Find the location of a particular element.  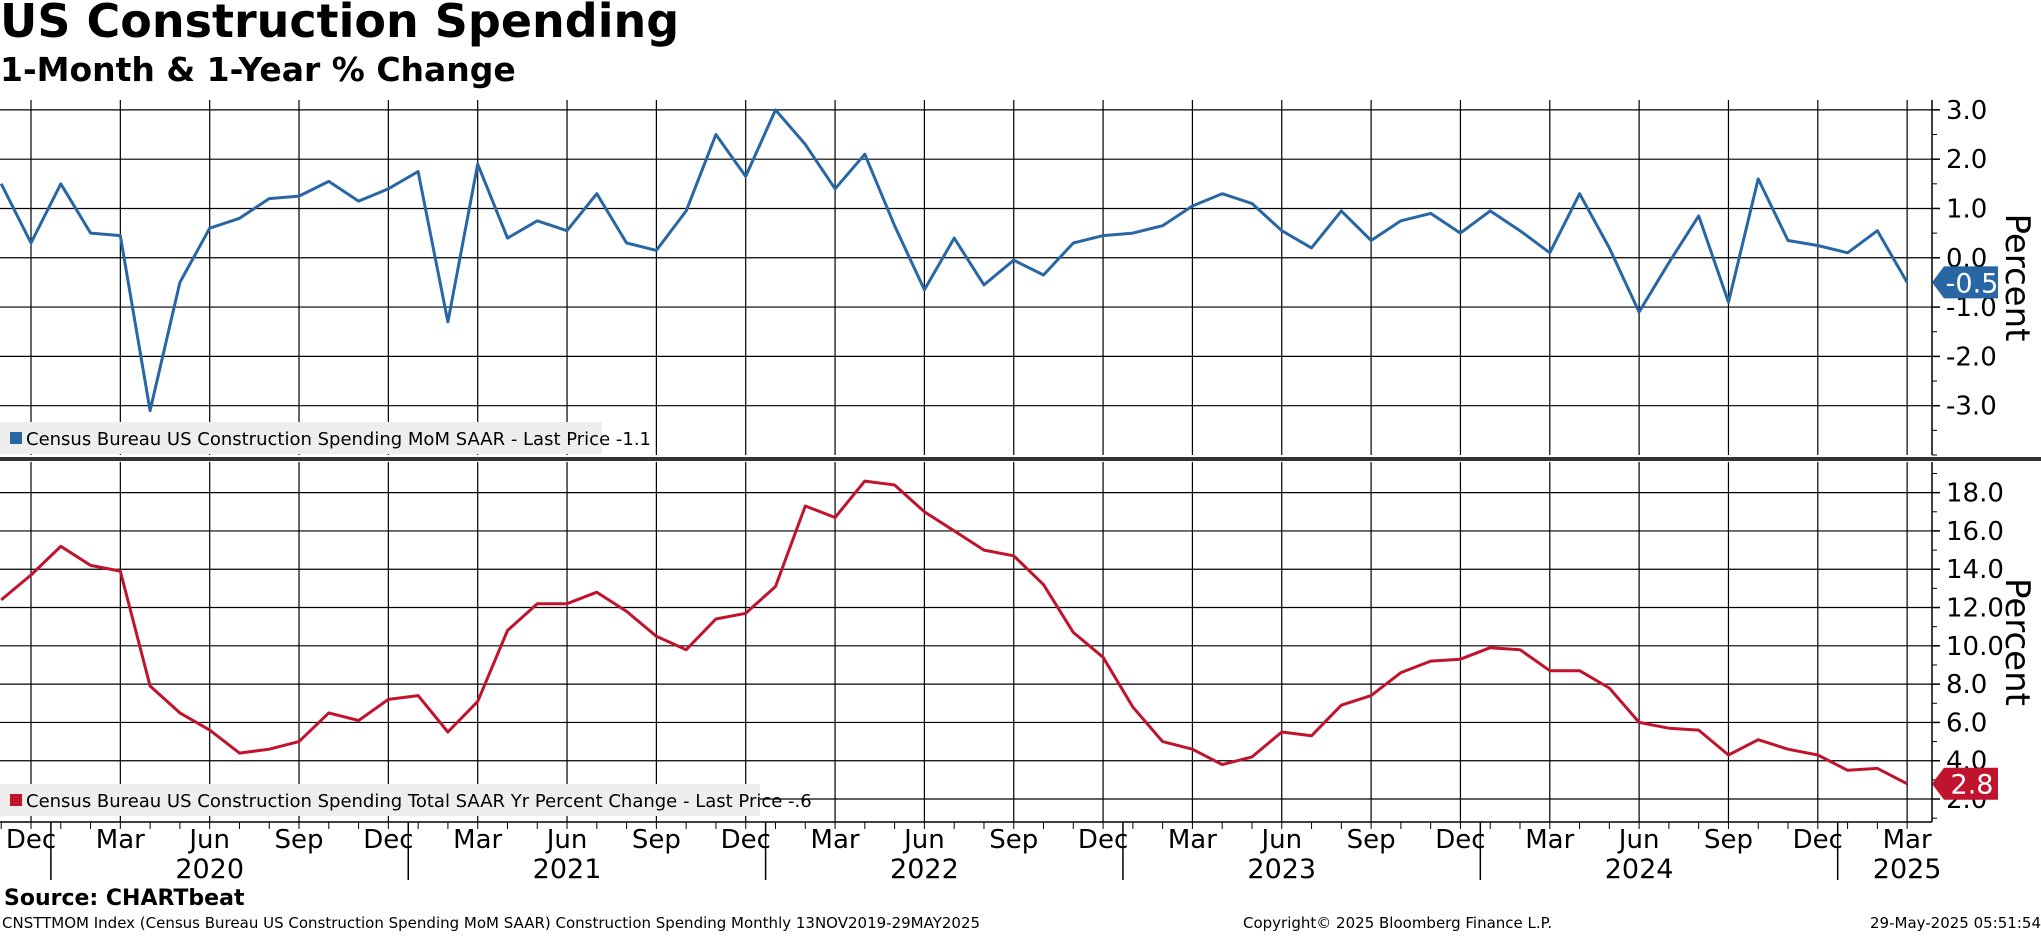

source-note: Source: CHARTbeat is located at coordinates (124, 898).